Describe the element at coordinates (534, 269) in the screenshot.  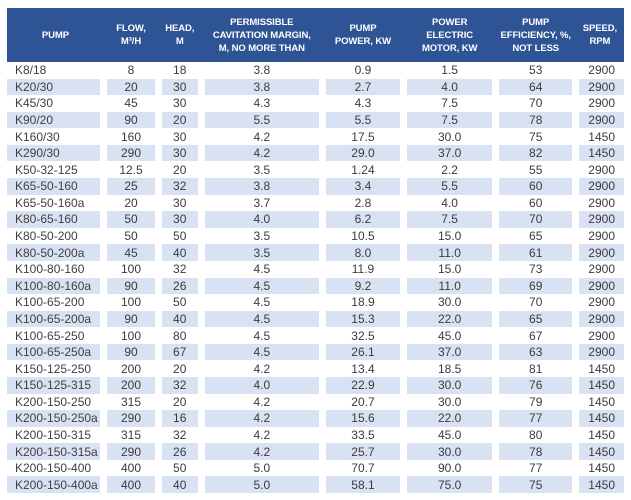
I see `cell-efficiency: 73` at that location.